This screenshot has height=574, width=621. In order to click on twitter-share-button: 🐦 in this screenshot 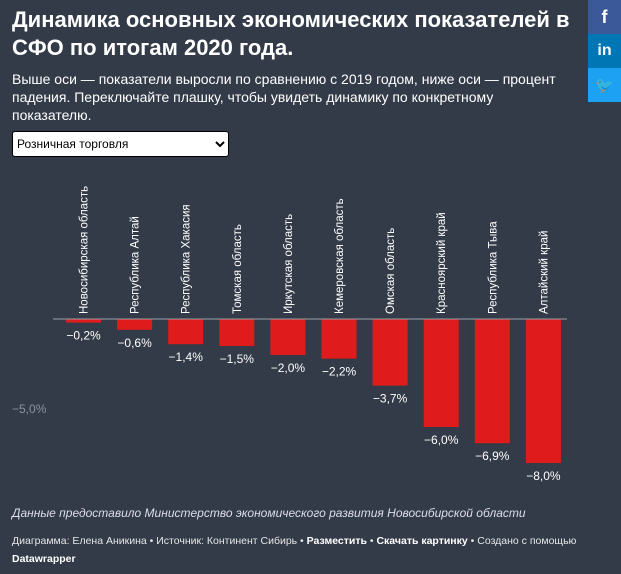, I will do `click(604, 85)`.